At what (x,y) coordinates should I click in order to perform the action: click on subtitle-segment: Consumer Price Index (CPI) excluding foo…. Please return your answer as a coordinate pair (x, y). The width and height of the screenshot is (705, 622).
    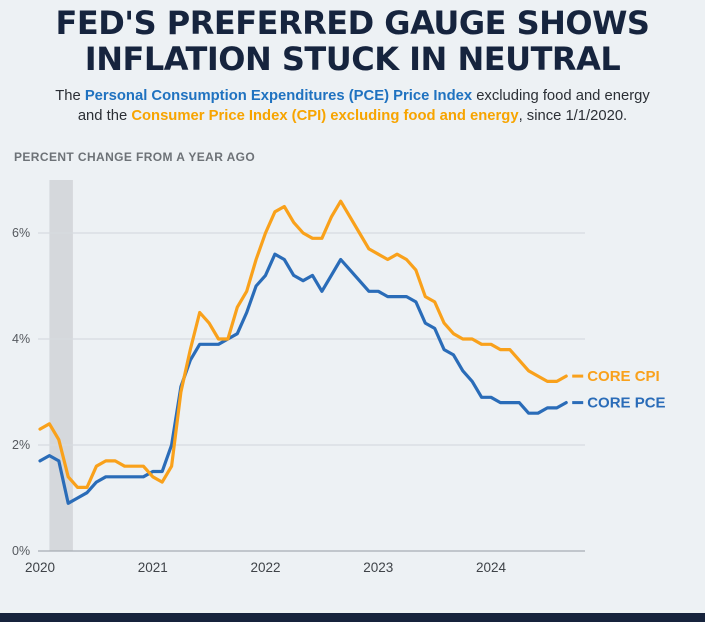
    Looking at the image, I should click on (325, 116).